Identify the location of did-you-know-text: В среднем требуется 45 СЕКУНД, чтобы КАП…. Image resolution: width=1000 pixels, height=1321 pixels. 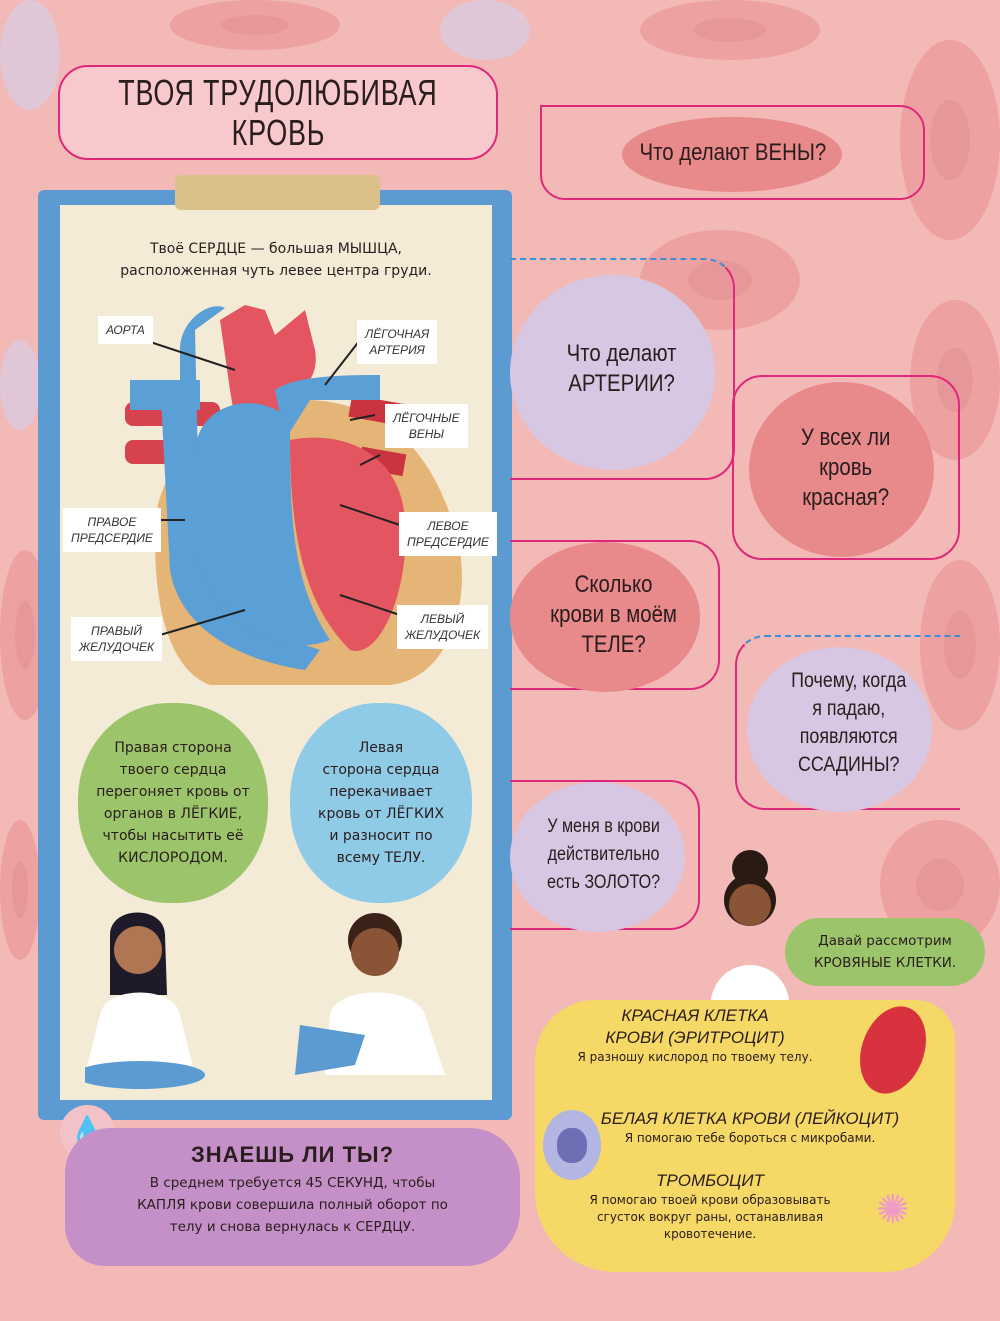
(292, 1205).